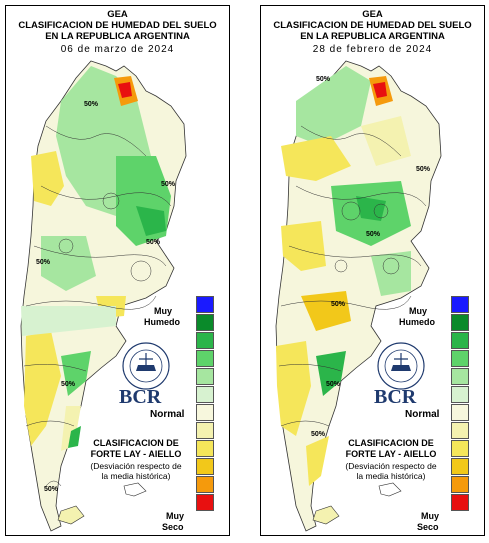 This screenshot has height=543, width=489. Describe the element at coordinates (372, 49) in the screenshot. I see `map-date: 28 de febrero de 2024` at that location.